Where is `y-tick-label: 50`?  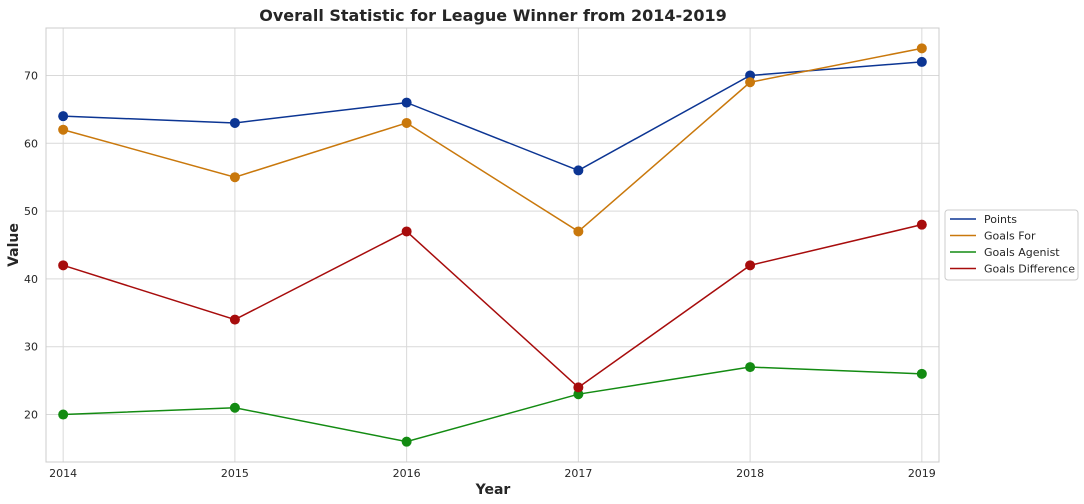
y-tick-label: 50 is located at coordinates (31, 211).